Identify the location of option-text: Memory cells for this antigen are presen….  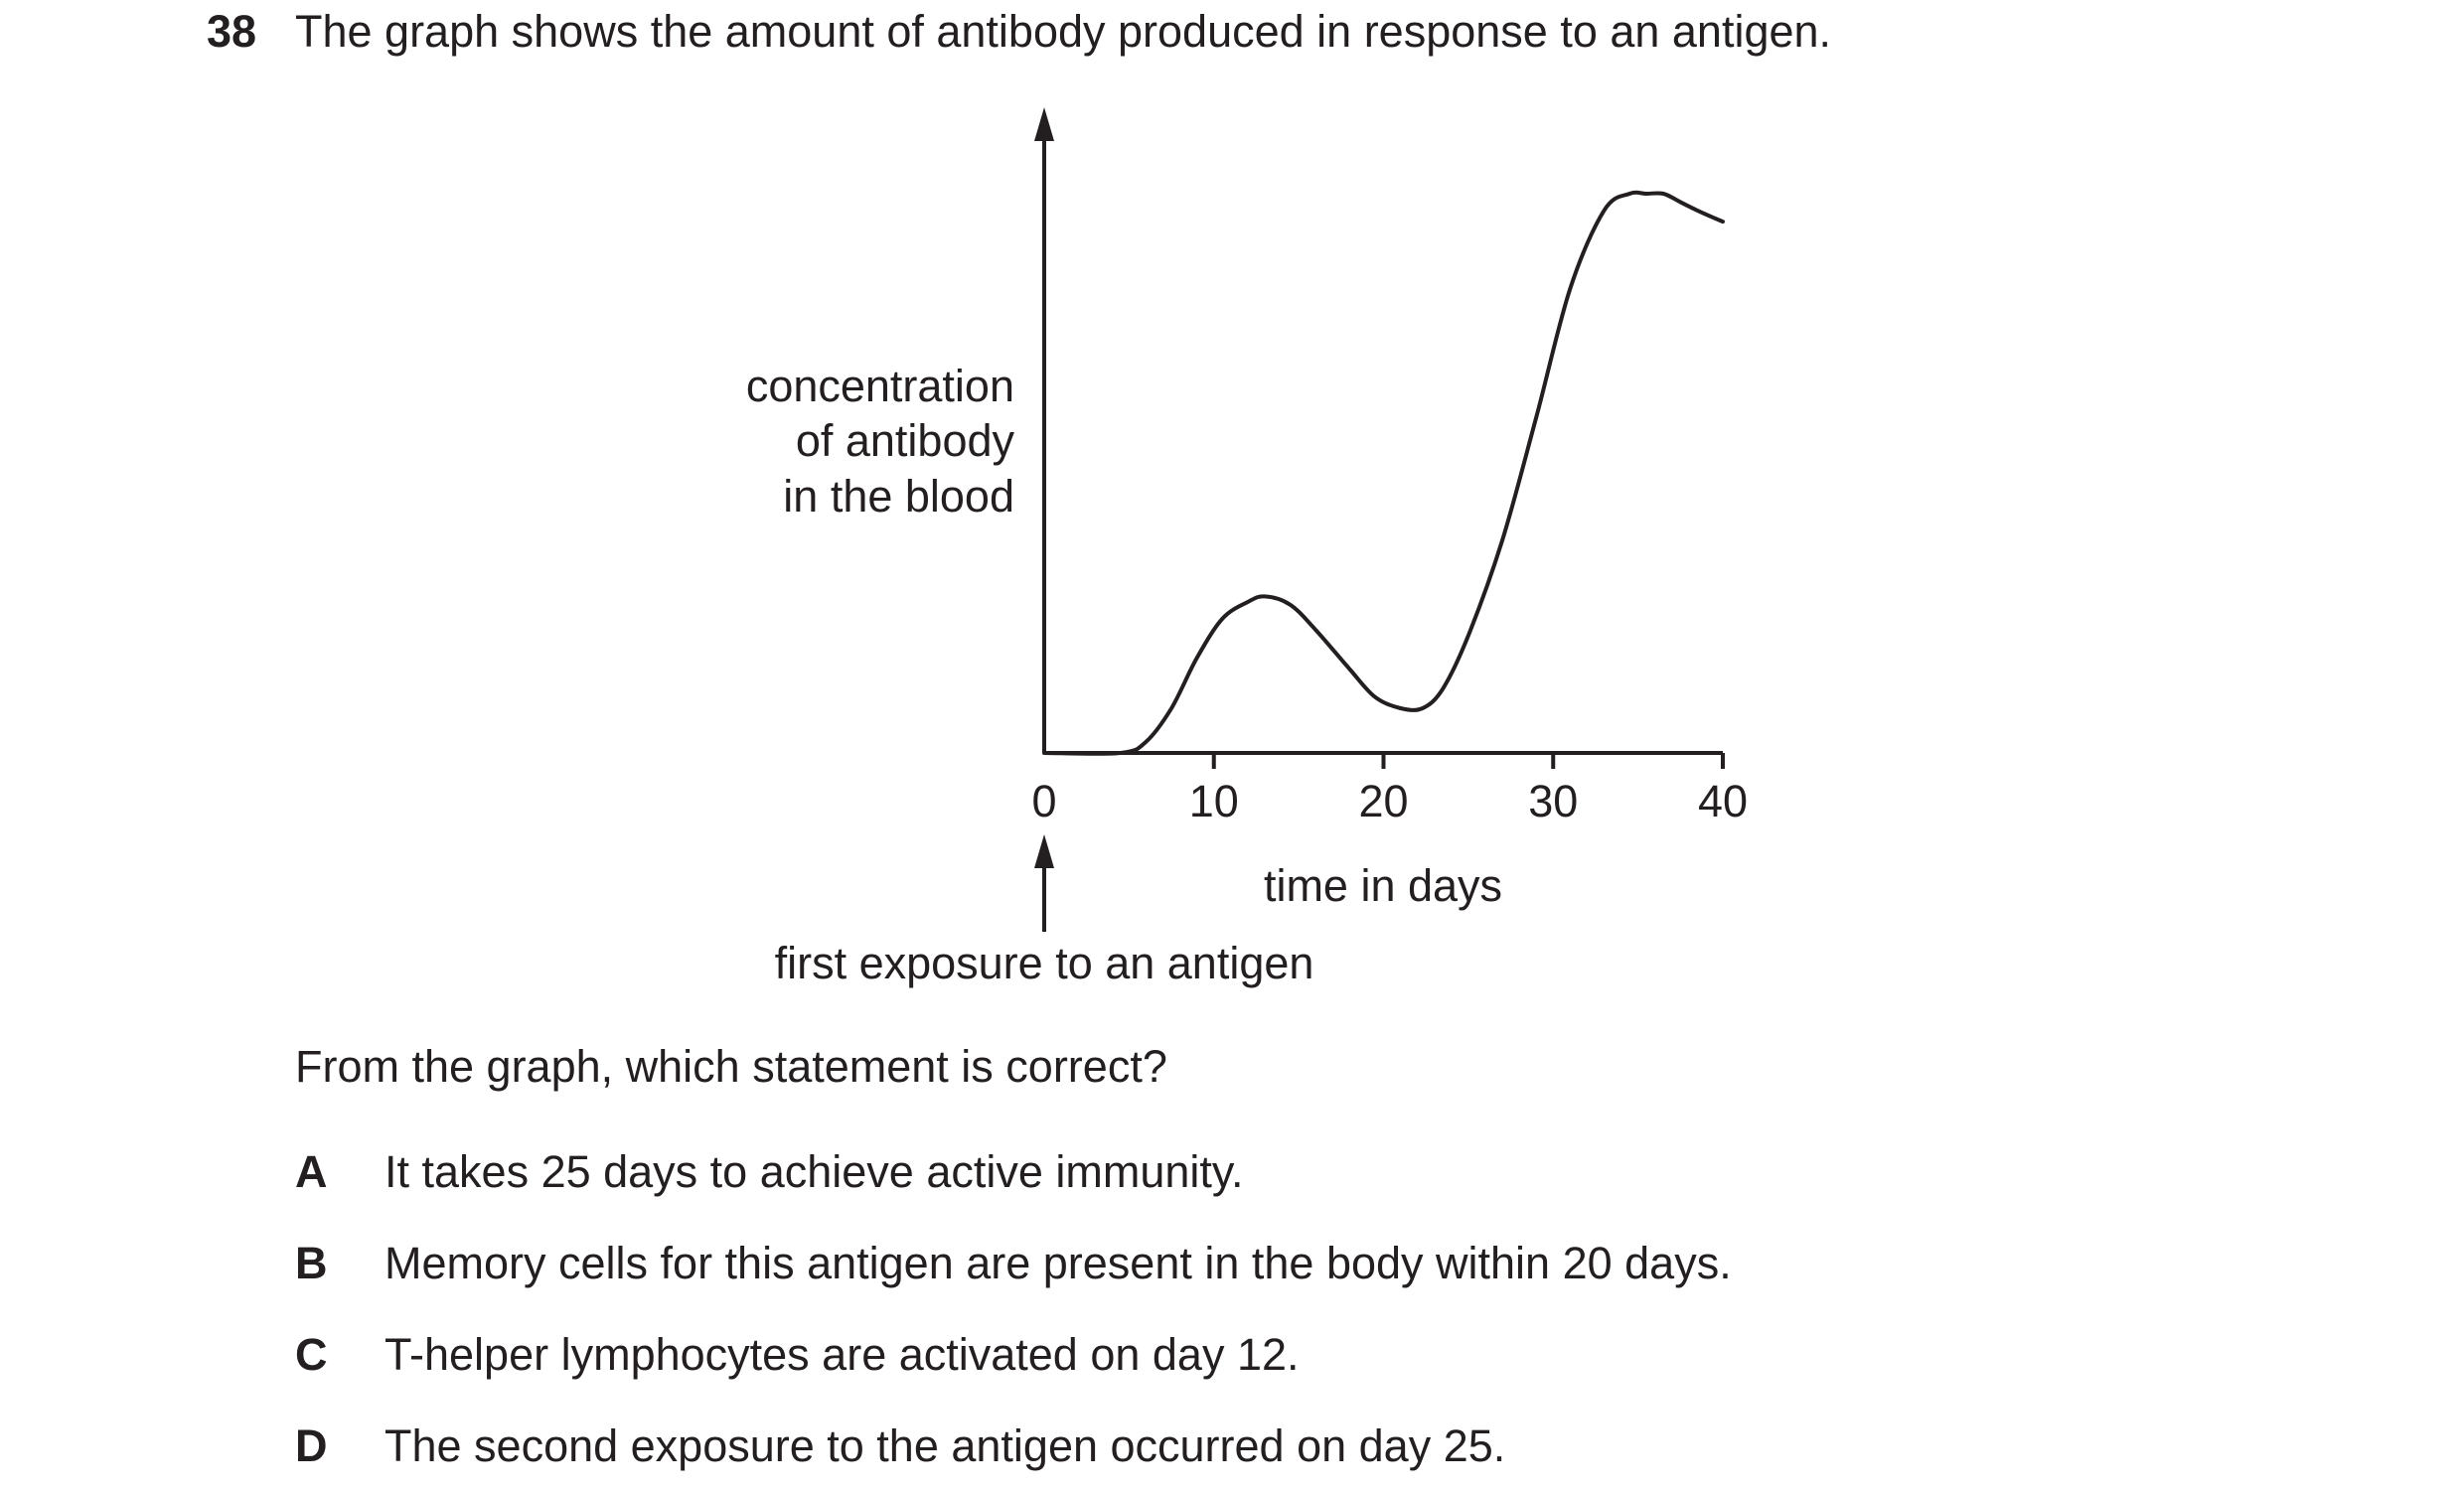
(1059, 1263).